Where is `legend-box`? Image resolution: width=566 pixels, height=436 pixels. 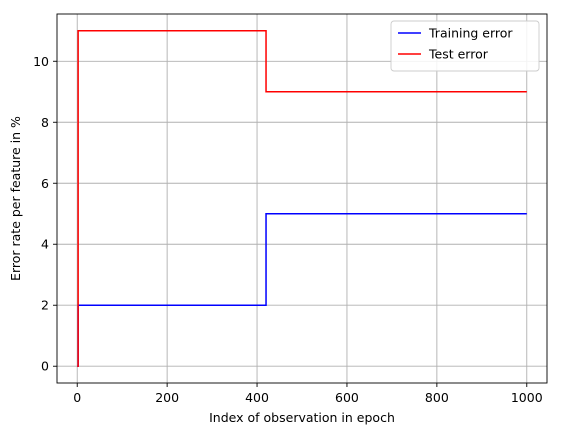 legend-box is located at coordinates (465, 46).